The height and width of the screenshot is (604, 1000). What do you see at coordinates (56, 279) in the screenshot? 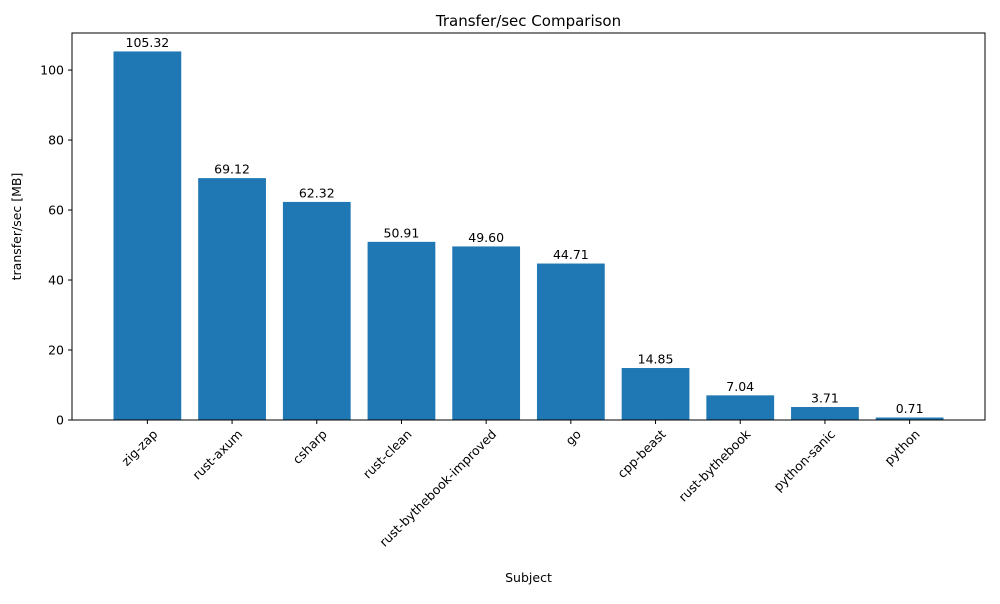
I see `y-tick-label: 40` at bounding box center [56, 279].